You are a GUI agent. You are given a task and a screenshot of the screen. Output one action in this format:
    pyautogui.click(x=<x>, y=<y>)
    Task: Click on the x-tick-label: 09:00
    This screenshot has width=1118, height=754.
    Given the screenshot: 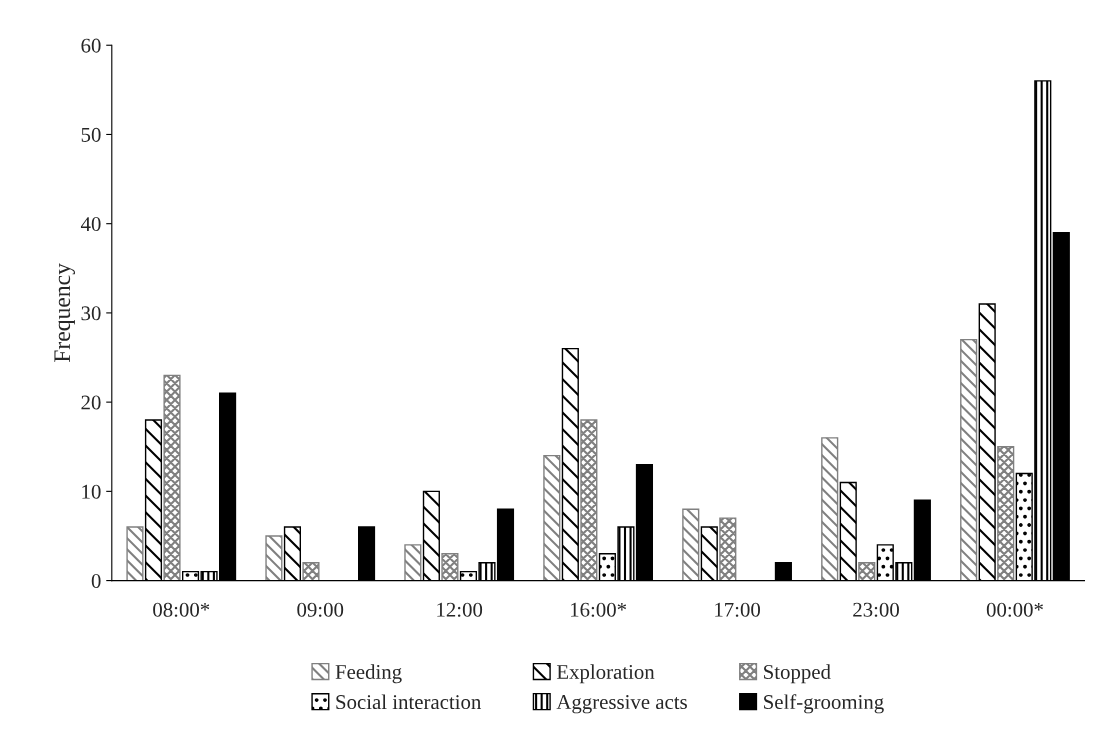 What is the action you would take?
    pyautogui.click(x=320, y=609)
    